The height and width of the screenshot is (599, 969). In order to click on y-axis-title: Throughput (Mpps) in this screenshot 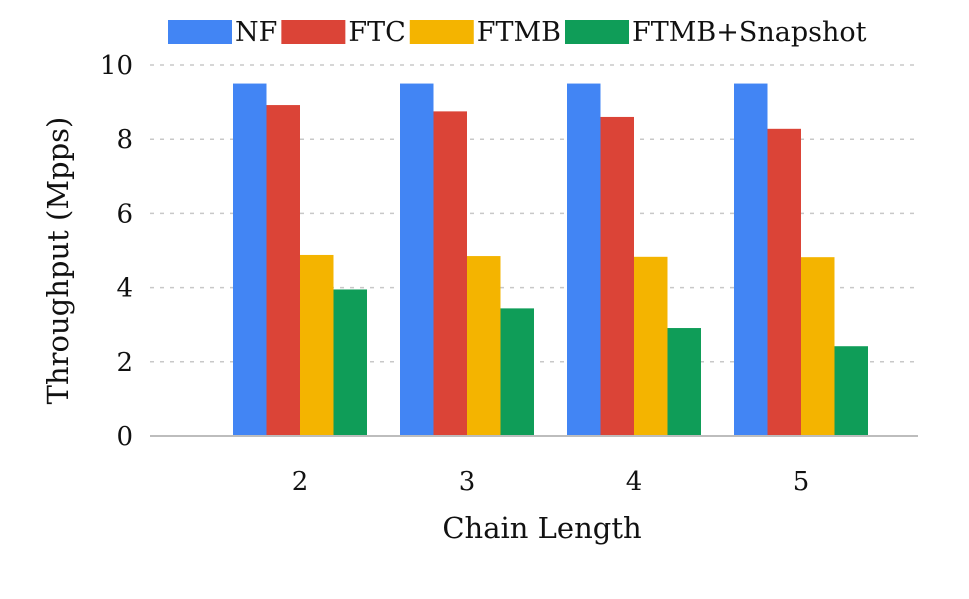, I will do `click(58, 261)`.